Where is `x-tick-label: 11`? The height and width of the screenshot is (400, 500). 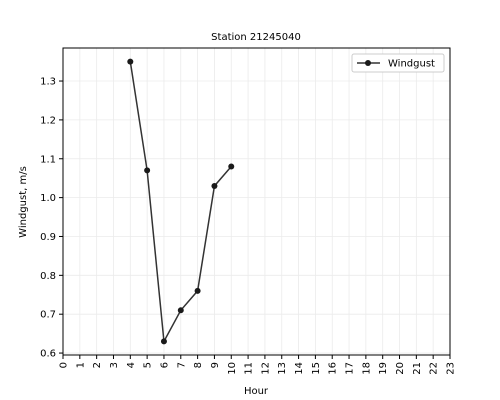
x-tick-label: 11 is located at coordinates (249, 368).